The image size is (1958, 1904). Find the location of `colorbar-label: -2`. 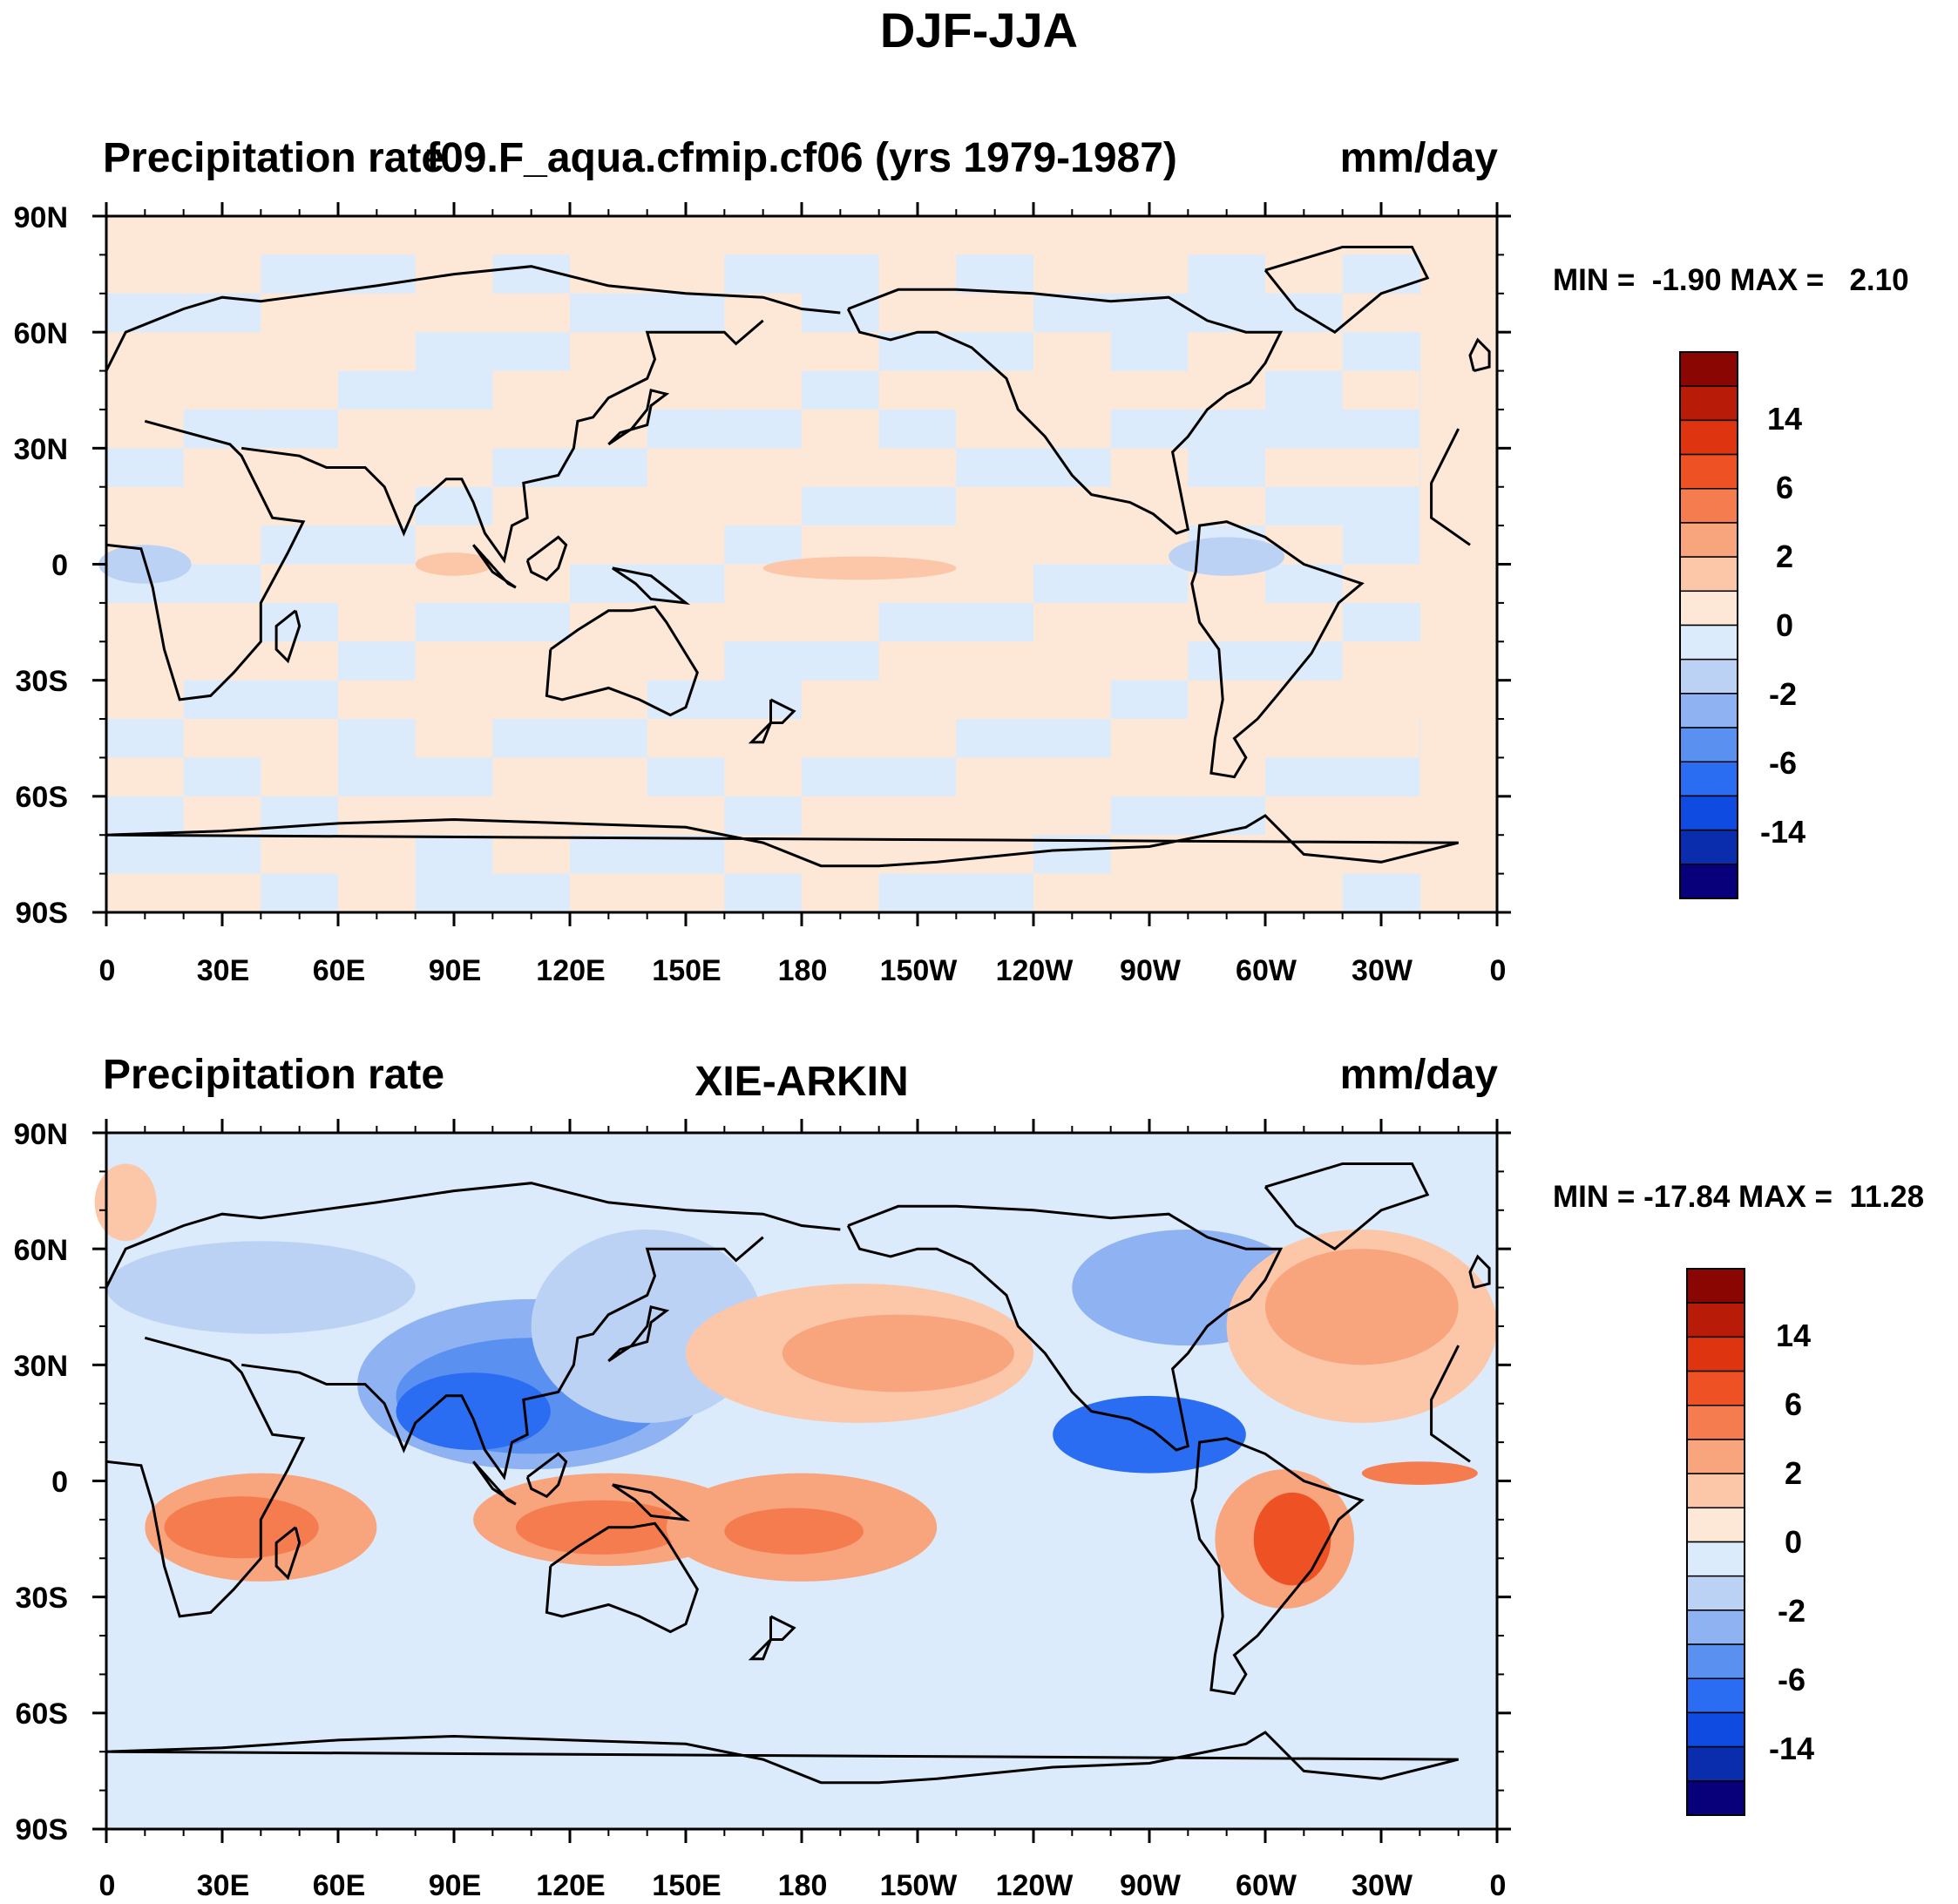

colorbar-label: -2 is located at coordinates (1792, 1611).